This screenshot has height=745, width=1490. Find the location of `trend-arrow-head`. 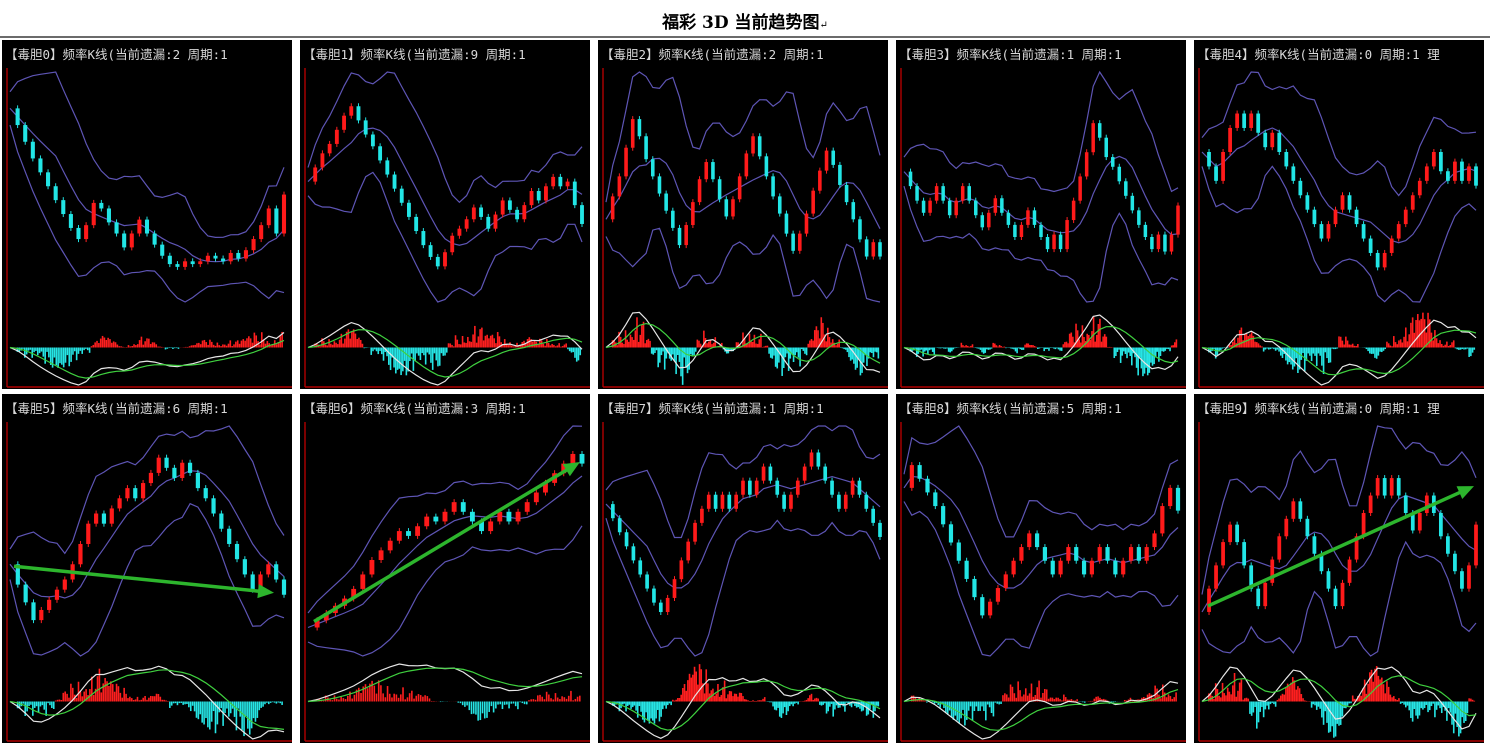

trend-arrow-head is located at coordinates (1465, 493).